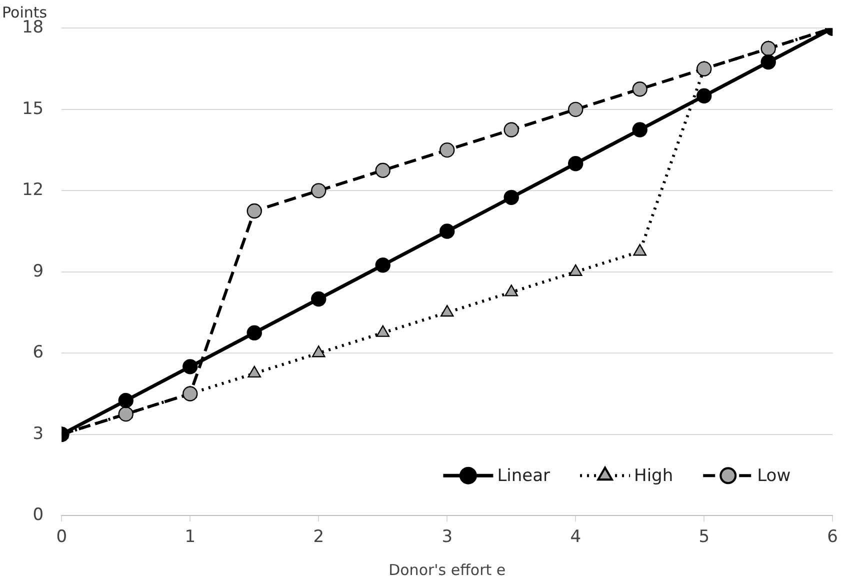  I want to click on y-tick-label: 12, so click(33, 190).